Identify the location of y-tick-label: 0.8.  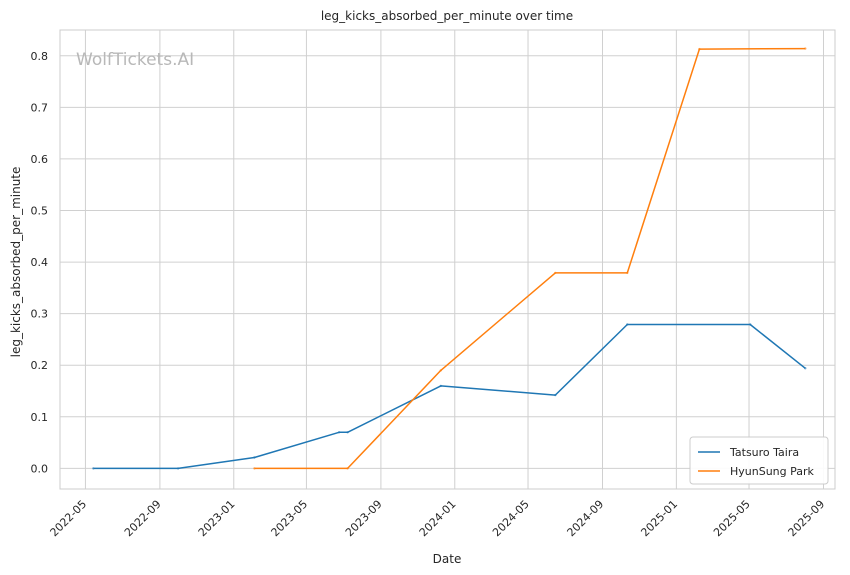
(40, 56).